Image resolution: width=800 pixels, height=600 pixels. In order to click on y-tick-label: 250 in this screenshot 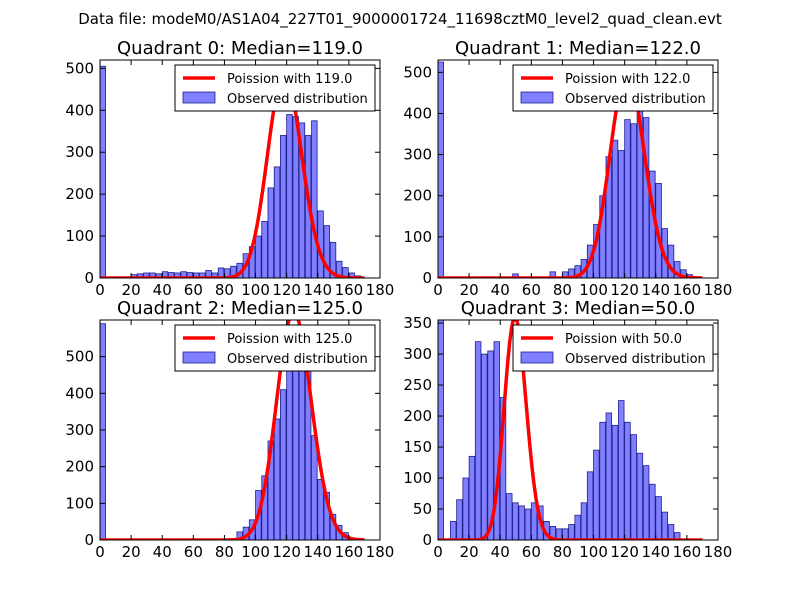, I will do `click(417, 385)`.